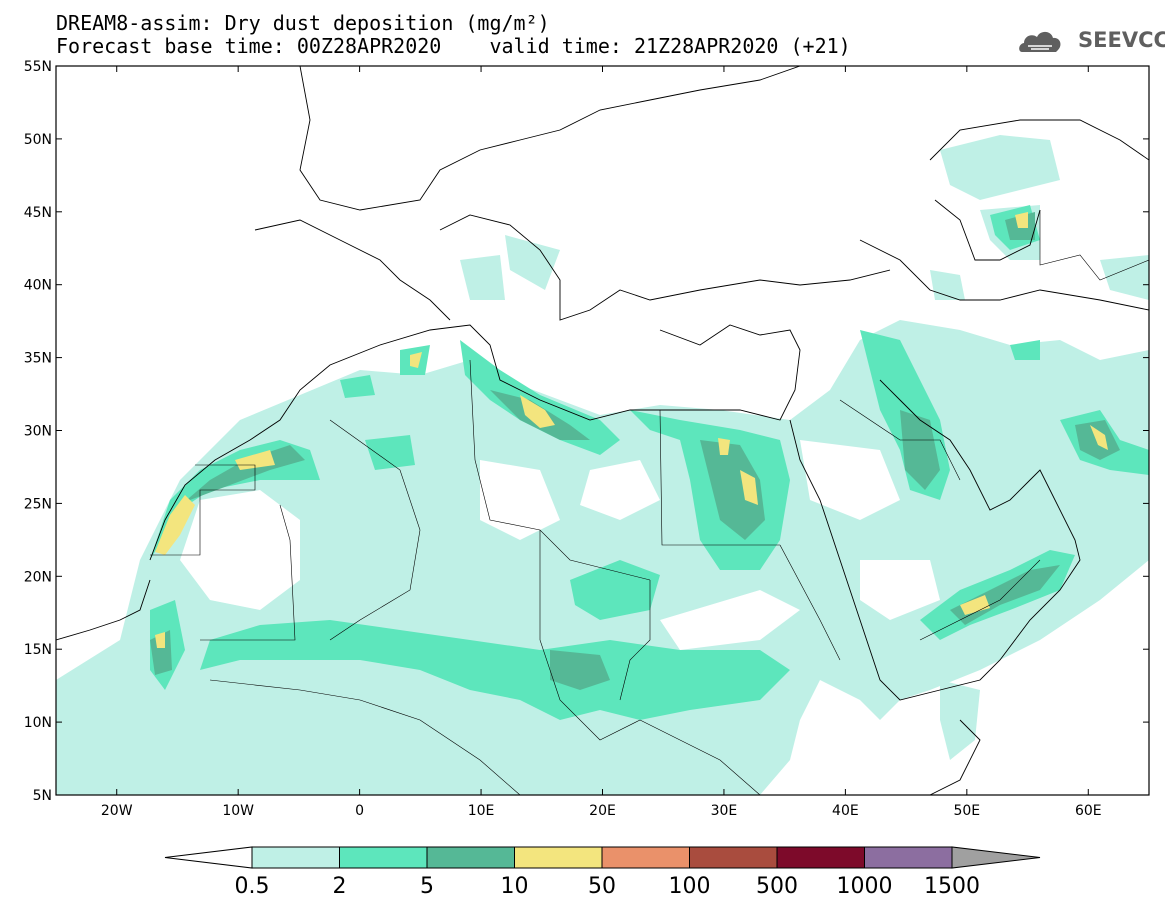  Describe the element at coordinates (1040, 41) in the screenshot. I see `cloud-logo-icon` at that location.